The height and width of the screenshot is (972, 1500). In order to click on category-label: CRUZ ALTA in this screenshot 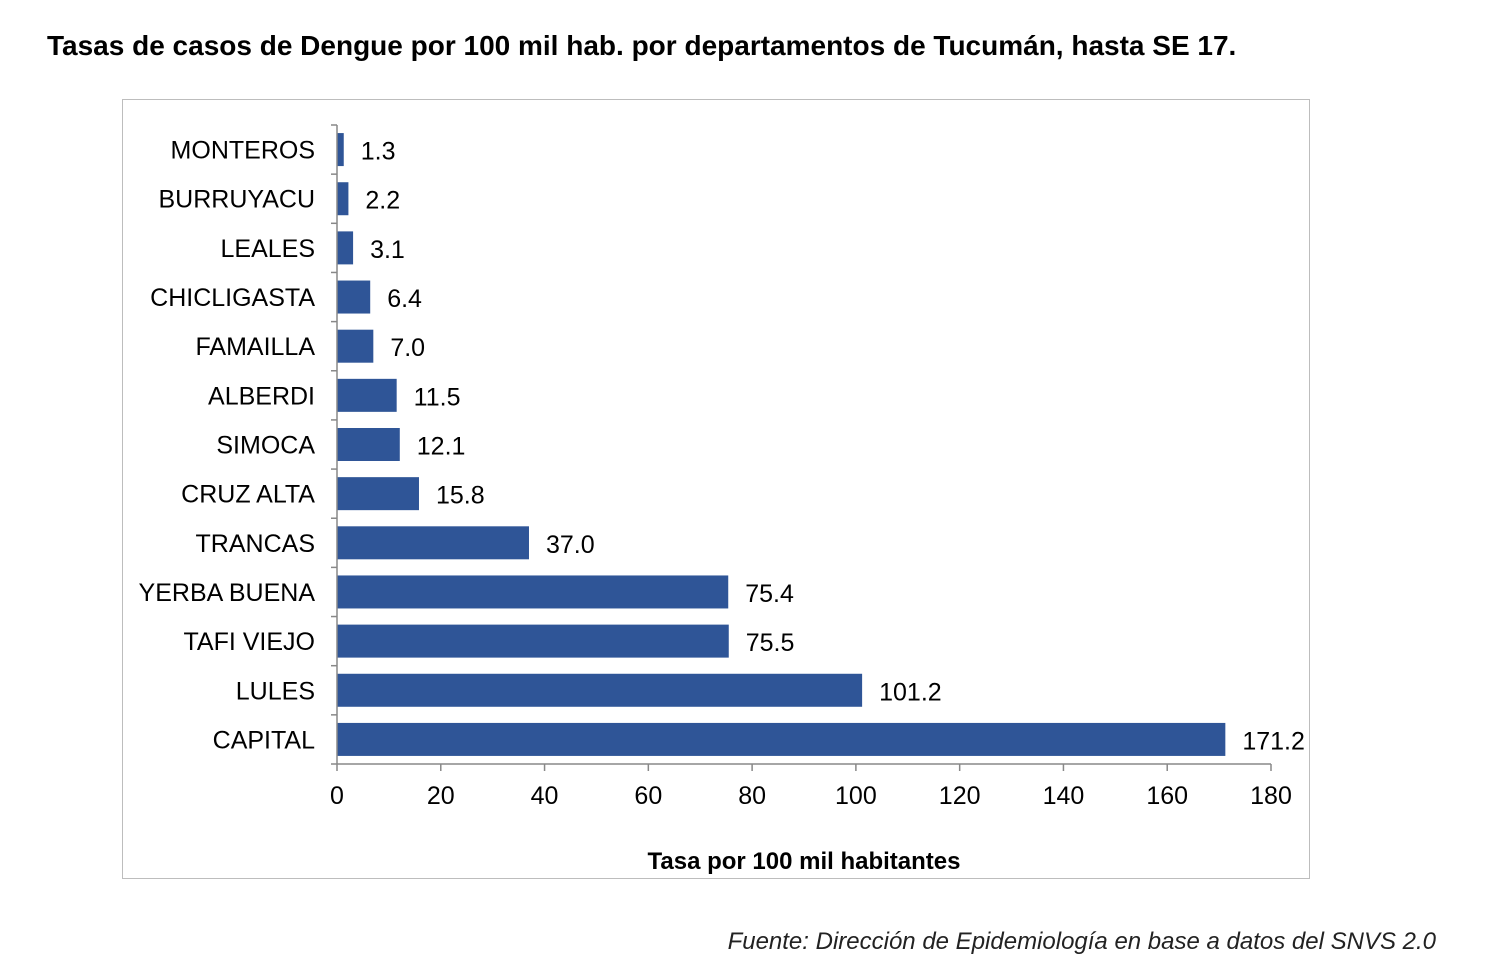, I will do `click(248, 495)`.